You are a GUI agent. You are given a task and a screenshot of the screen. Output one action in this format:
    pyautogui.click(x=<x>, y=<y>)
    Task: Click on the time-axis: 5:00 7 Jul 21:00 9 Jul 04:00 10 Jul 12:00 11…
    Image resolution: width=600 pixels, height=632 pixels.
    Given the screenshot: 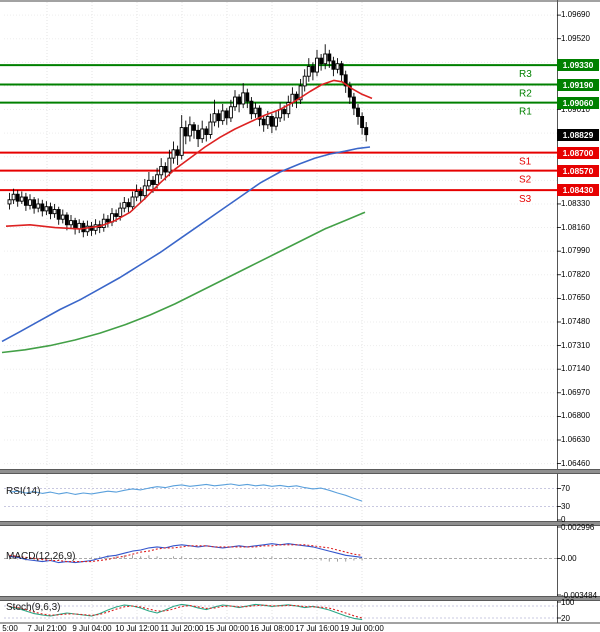 What is the action you would take?
    pyautogui.click(x=278, y=627)
    